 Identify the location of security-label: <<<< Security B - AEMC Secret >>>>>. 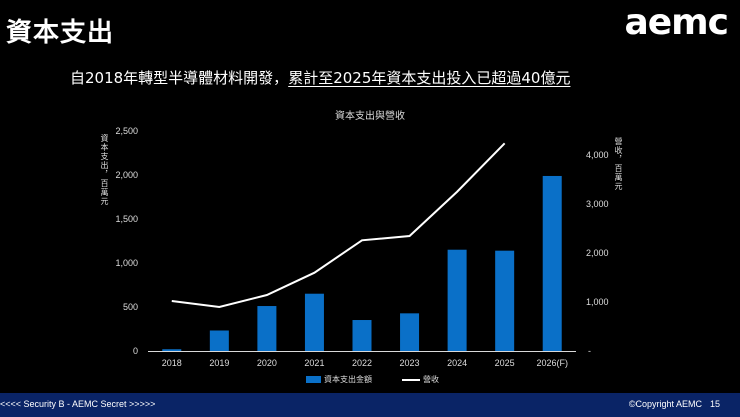
(78, 404).